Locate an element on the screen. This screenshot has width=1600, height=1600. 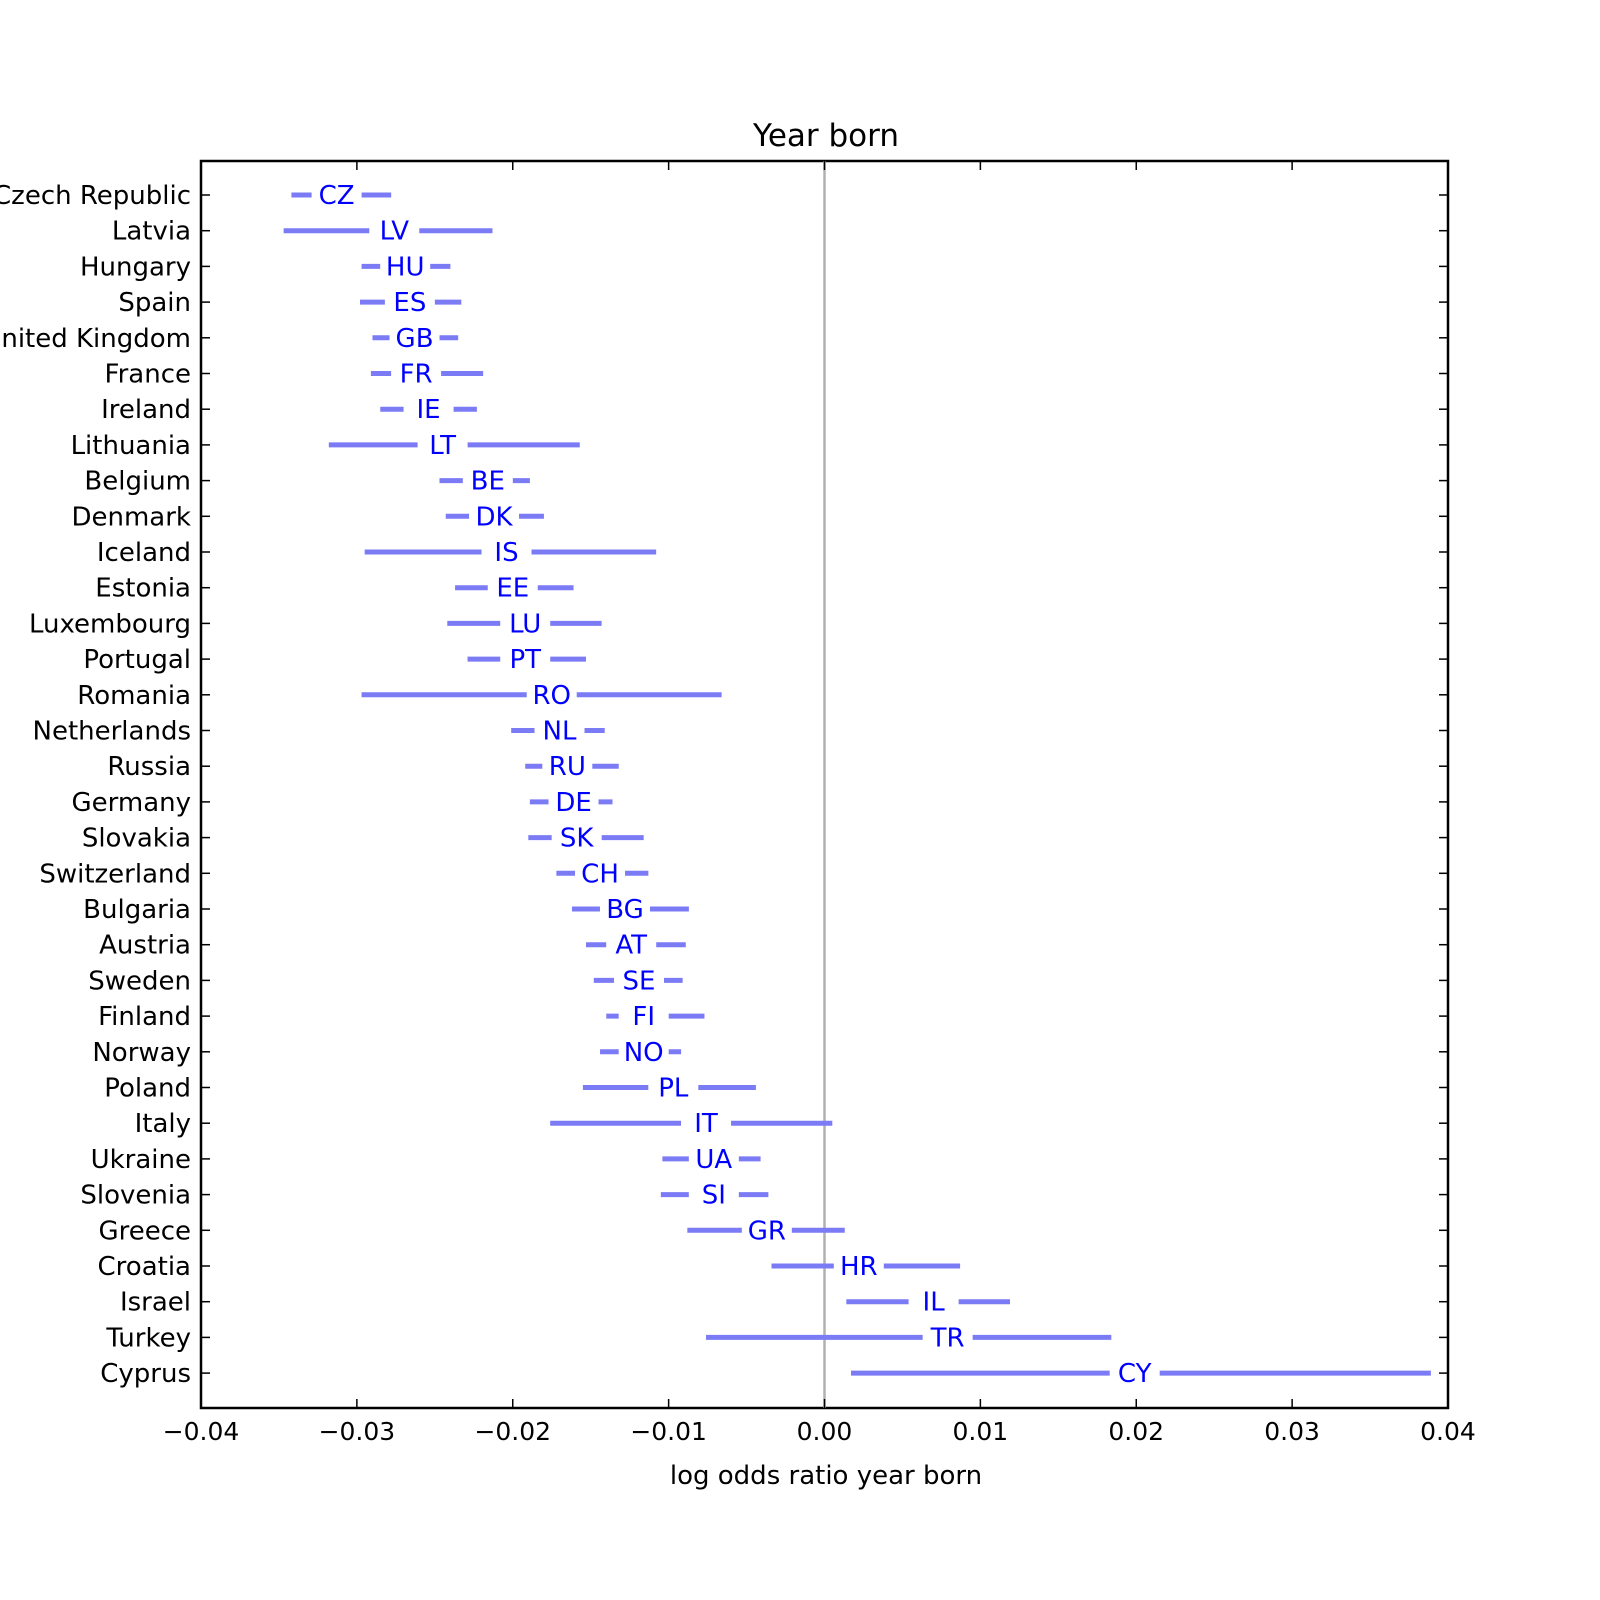
country-label: Germany is located at coordinates (131, 803).